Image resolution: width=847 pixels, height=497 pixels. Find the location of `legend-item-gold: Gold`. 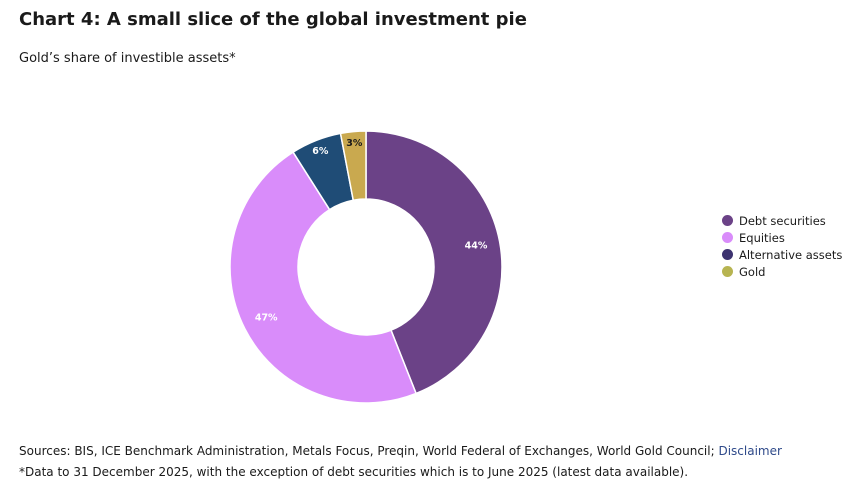

legend-item-gold: Gold is located at coordinates (782, 271).